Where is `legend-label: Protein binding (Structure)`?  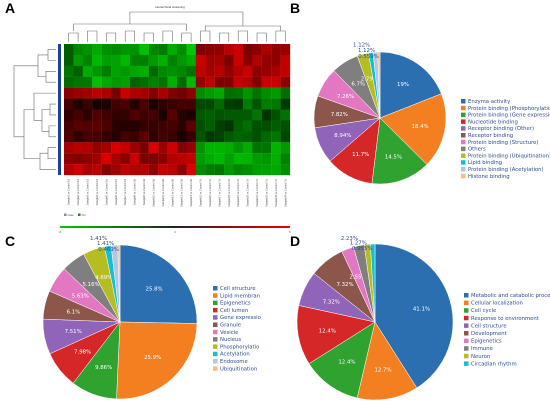
legend-label: Protein binding (Structure) is located at coordinates (503, 143).